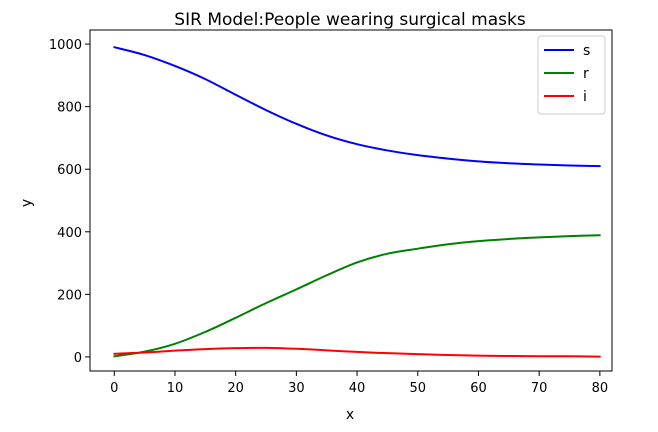 This screenshot has width=658, height=432. Describe the element at coordinates (417, 388) in the screenshot. I see `x-tick-label: 50` at that location.